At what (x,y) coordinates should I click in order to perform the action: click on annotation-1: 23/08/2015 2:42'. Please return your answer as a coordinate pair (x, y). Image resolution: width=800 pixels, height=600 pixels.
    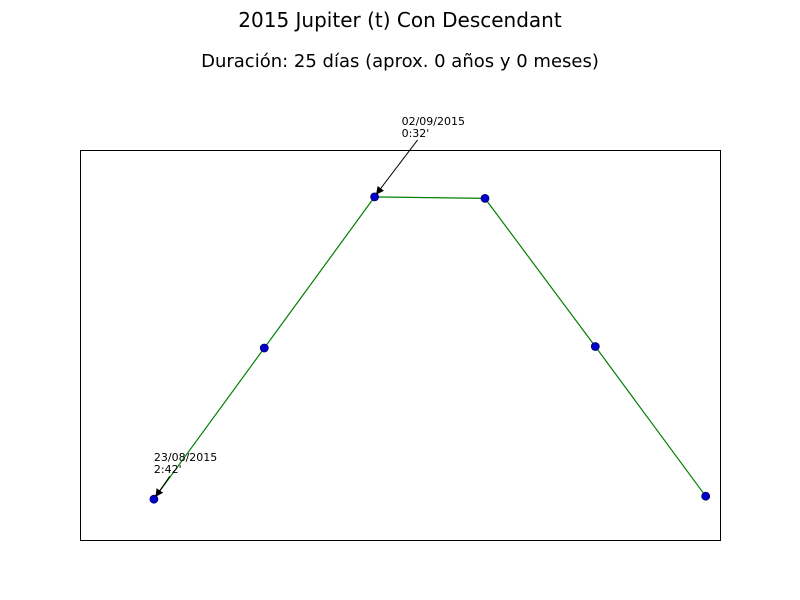
    Looking at the image, I should click on (185, 474).